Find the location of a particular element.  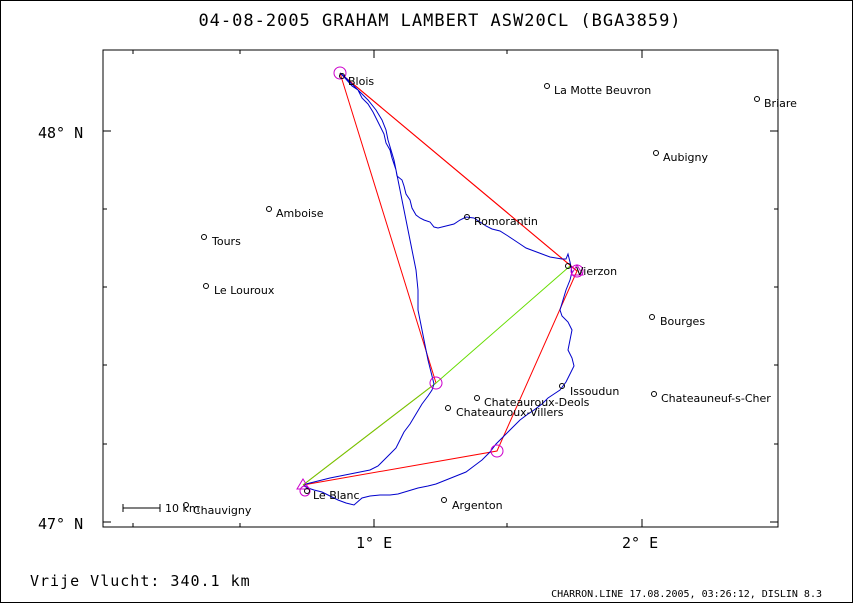

town-label: Chateauroux-Villers is located at coordinates (510, 412).